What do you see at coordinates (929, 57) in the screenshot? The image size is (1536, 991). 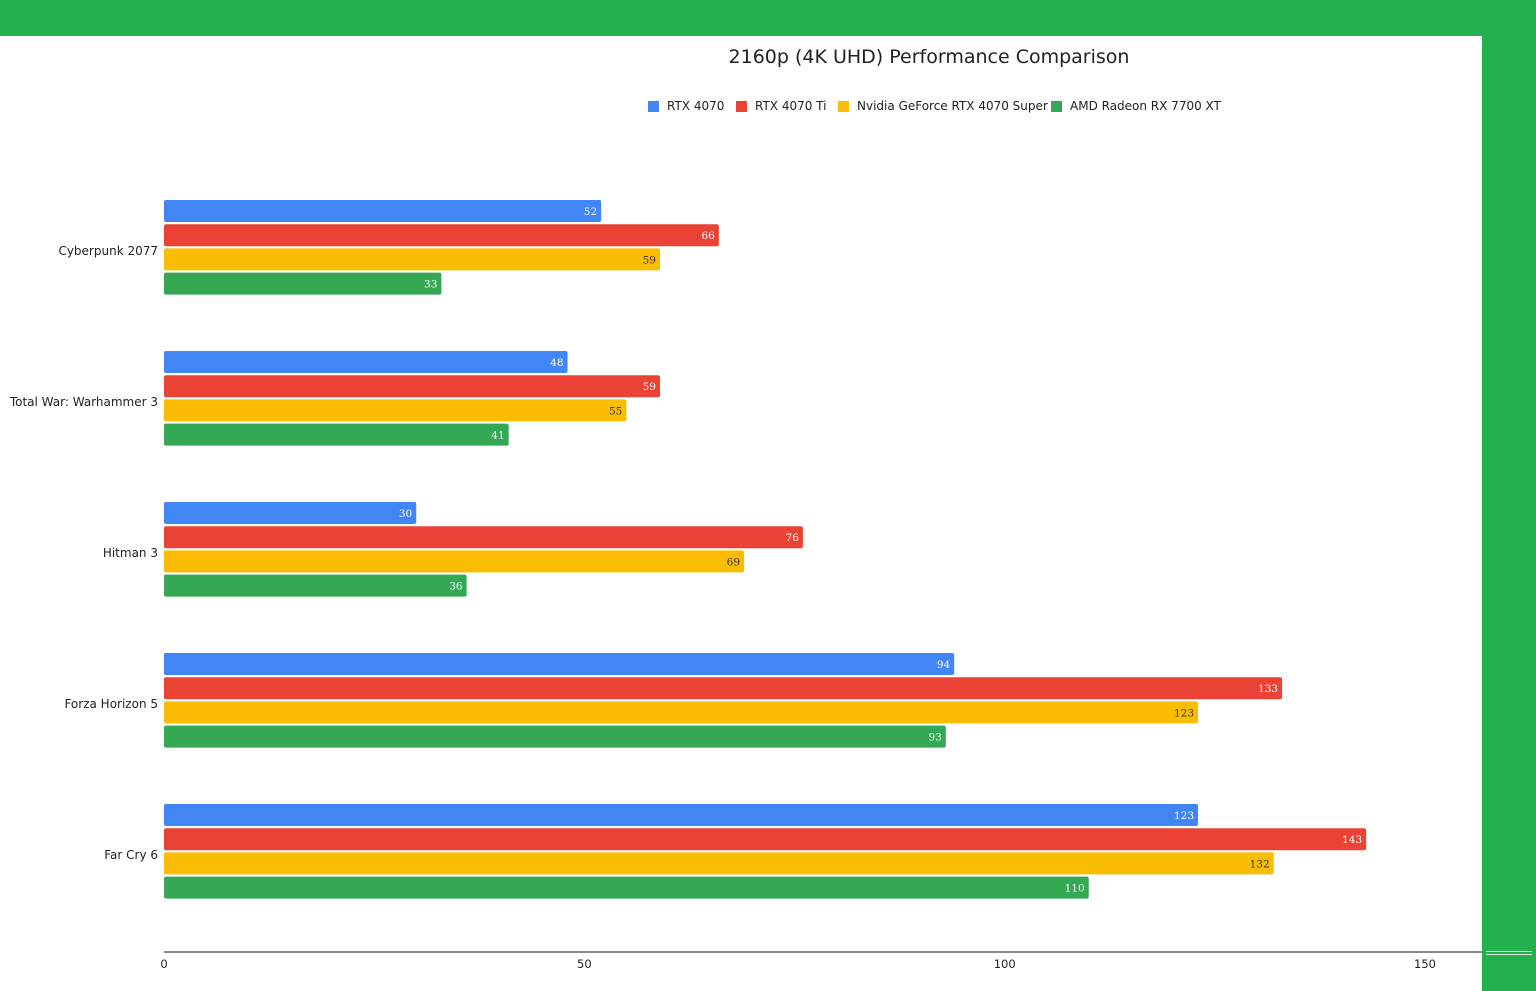 I see `chart-title: 2160p (4K UHD) Performance Comparison` at bounding box center [929, 57].